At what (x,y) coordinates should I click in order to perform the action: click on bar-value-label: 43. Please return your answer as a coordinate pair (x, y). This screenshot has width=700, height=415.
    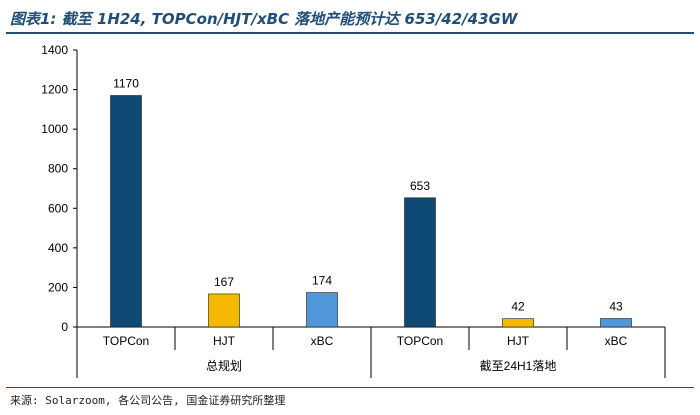
    Looking at the image, I should click on (616, 306).